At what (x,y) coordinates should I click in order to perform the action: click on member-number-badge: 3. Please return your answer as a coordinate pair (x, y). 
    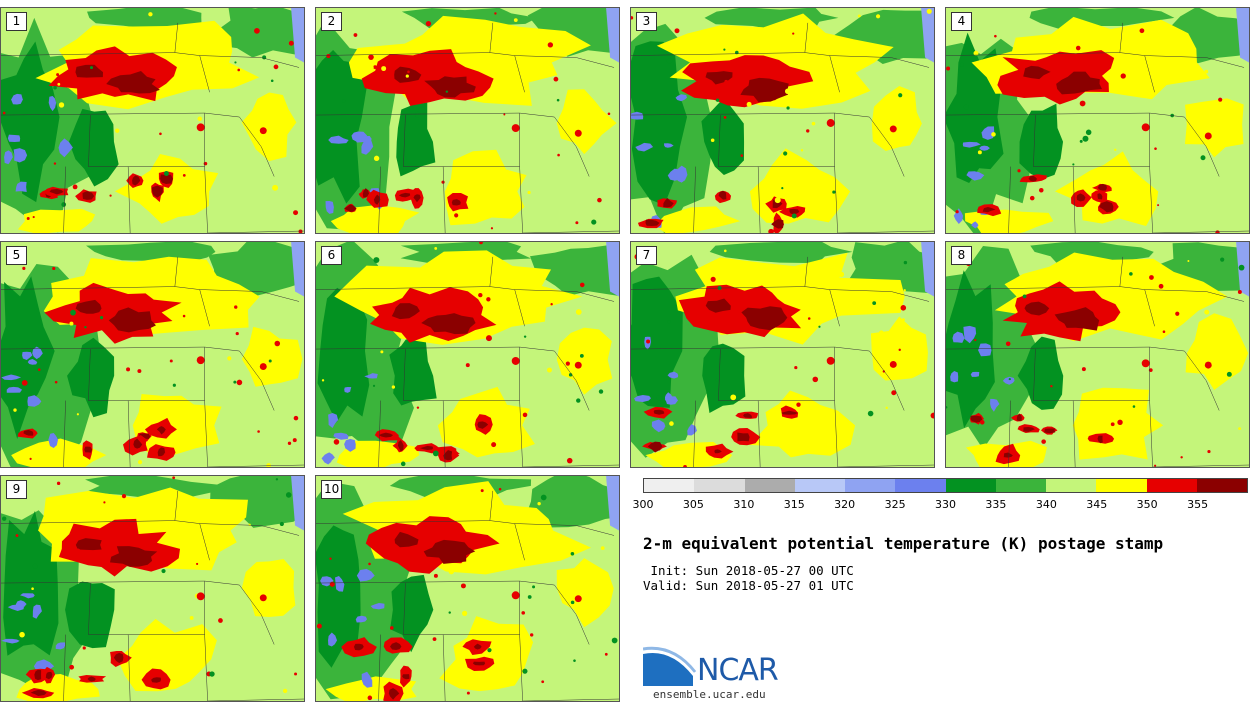
    Looking at the image, I should click on (646, 21).